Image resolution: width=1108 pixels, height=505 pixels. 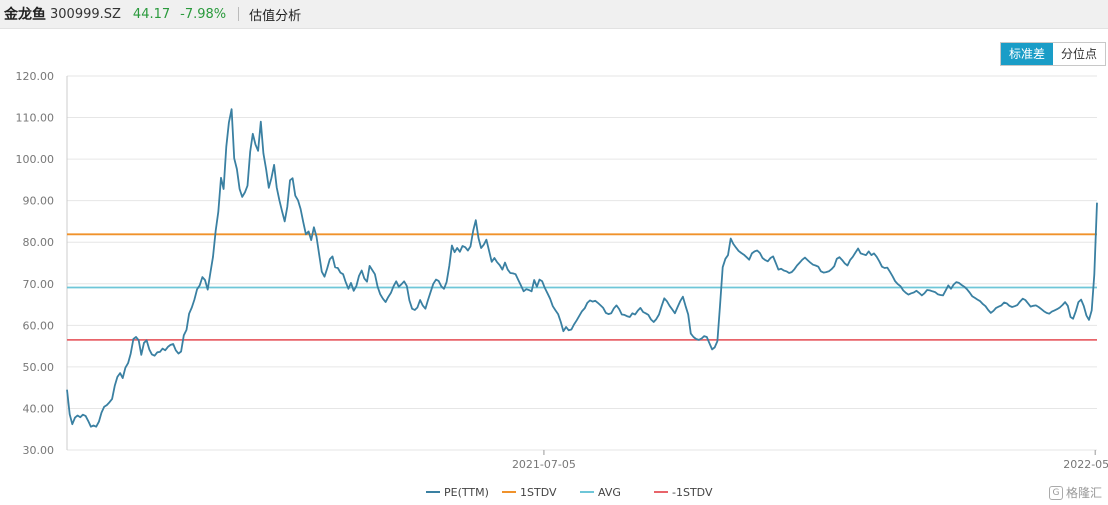 I want to click on header-divider, so click(x=239, y=14).